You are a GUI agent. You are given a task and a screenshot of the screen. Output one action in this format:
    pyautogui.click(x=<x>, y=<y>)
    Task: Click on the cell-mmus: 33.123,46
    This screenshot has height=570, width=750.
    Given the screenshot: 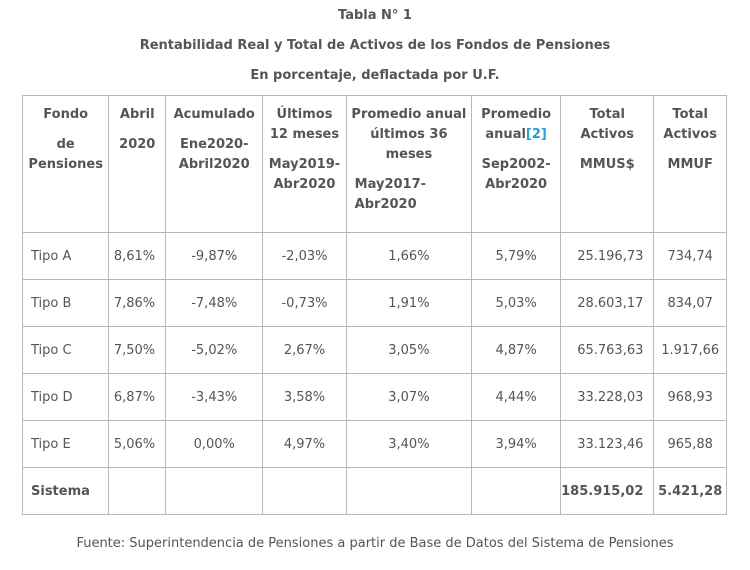 What is the action you would take?
    pyautogui.click(x=607, y=444)
    